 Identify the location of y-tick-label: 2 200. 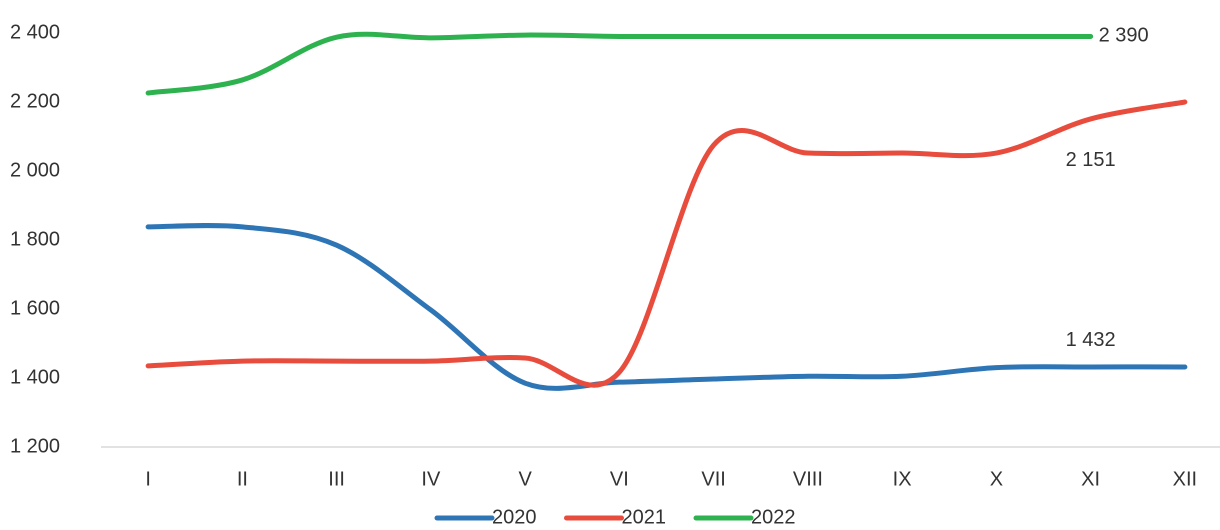
(35, 101).